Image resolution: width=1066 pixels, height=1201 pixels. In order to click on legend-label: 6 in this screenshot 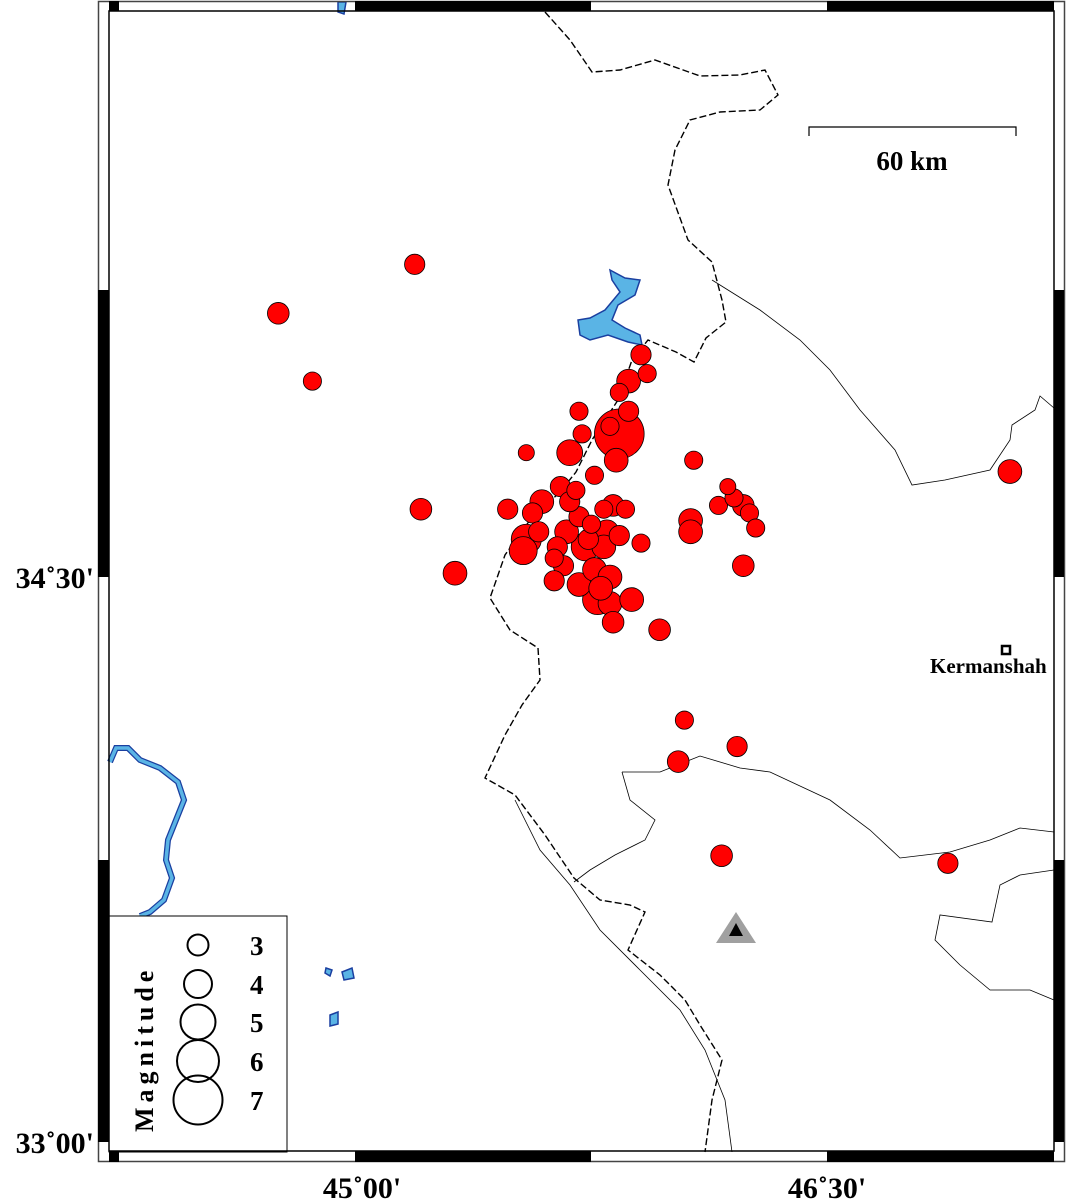, I will do `click(257, 1062)`.